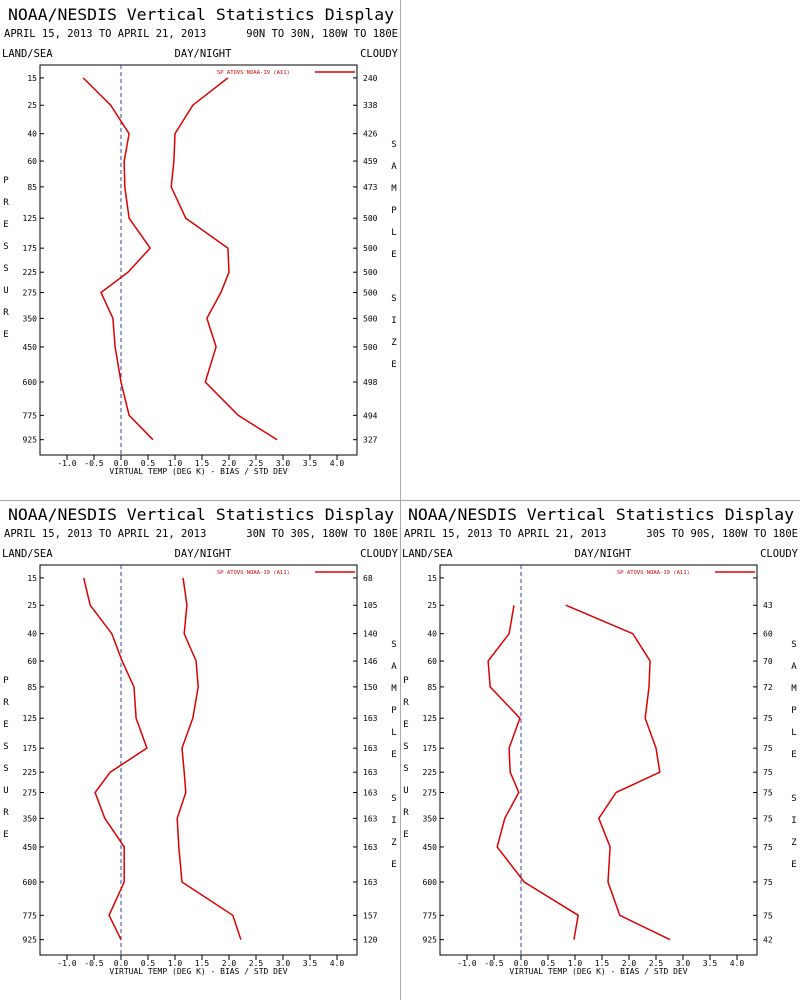  What do you see at coordinates (322, 34) in the screenshot?
I see `region: 90N TO 30N, 180W TO 180E` at bounding box center [322, 34].